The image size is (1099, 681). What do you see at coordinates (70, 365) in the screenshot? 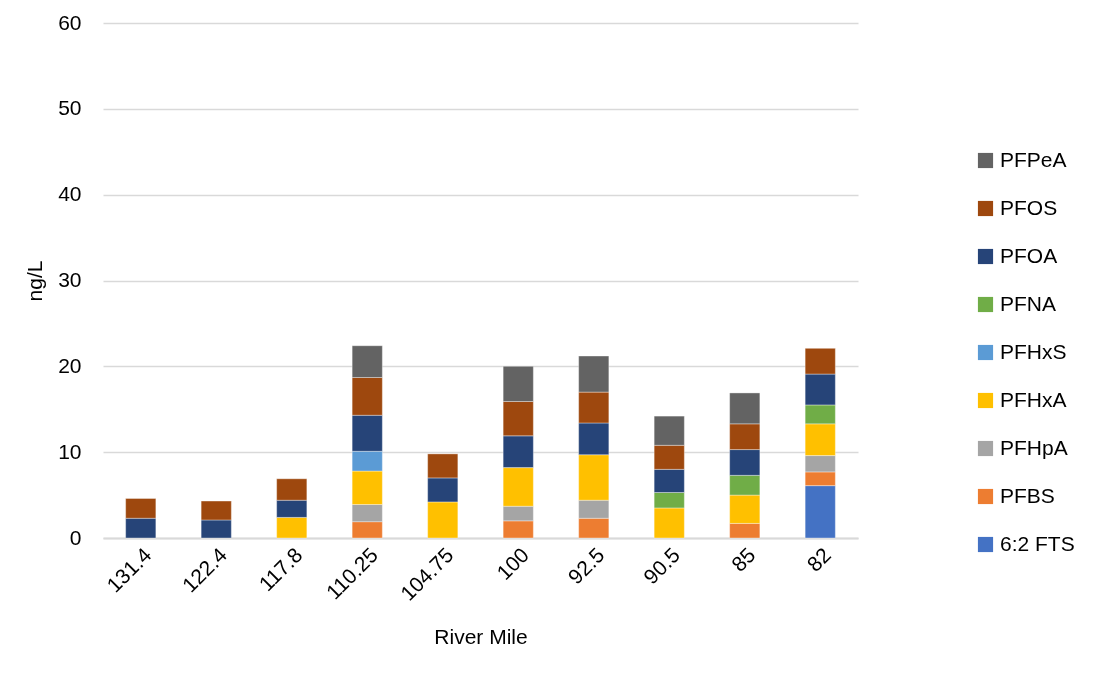
I see `y-tick-label: 20` at bounding box center [70, 365].